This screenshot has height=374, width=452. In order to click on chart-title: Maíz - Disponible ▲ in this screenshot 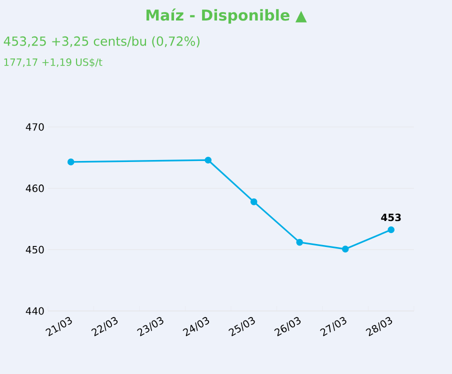, I will do `click(226, 16)`.